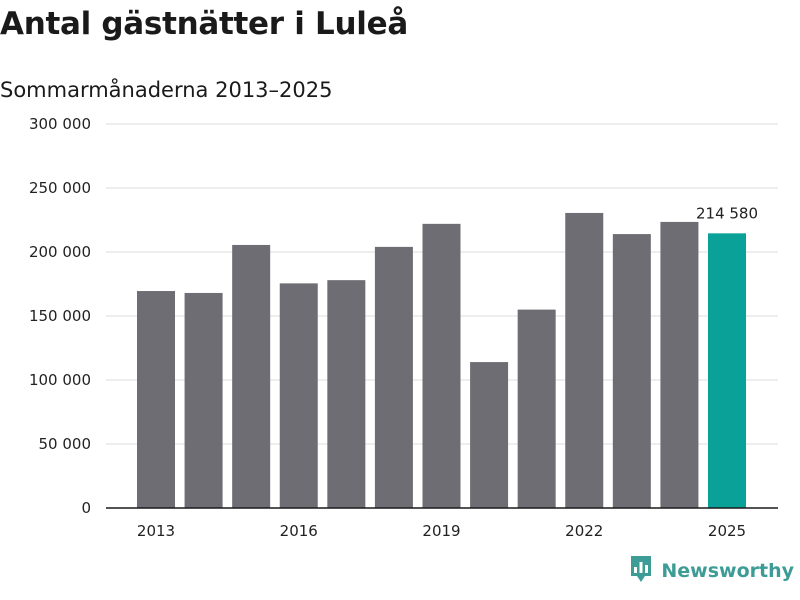 The width and height of the screenshot is (800, 600). Describe the element at coordinates (86, 508) in the screenshot. I see `y-tick-label: 0` at that location.